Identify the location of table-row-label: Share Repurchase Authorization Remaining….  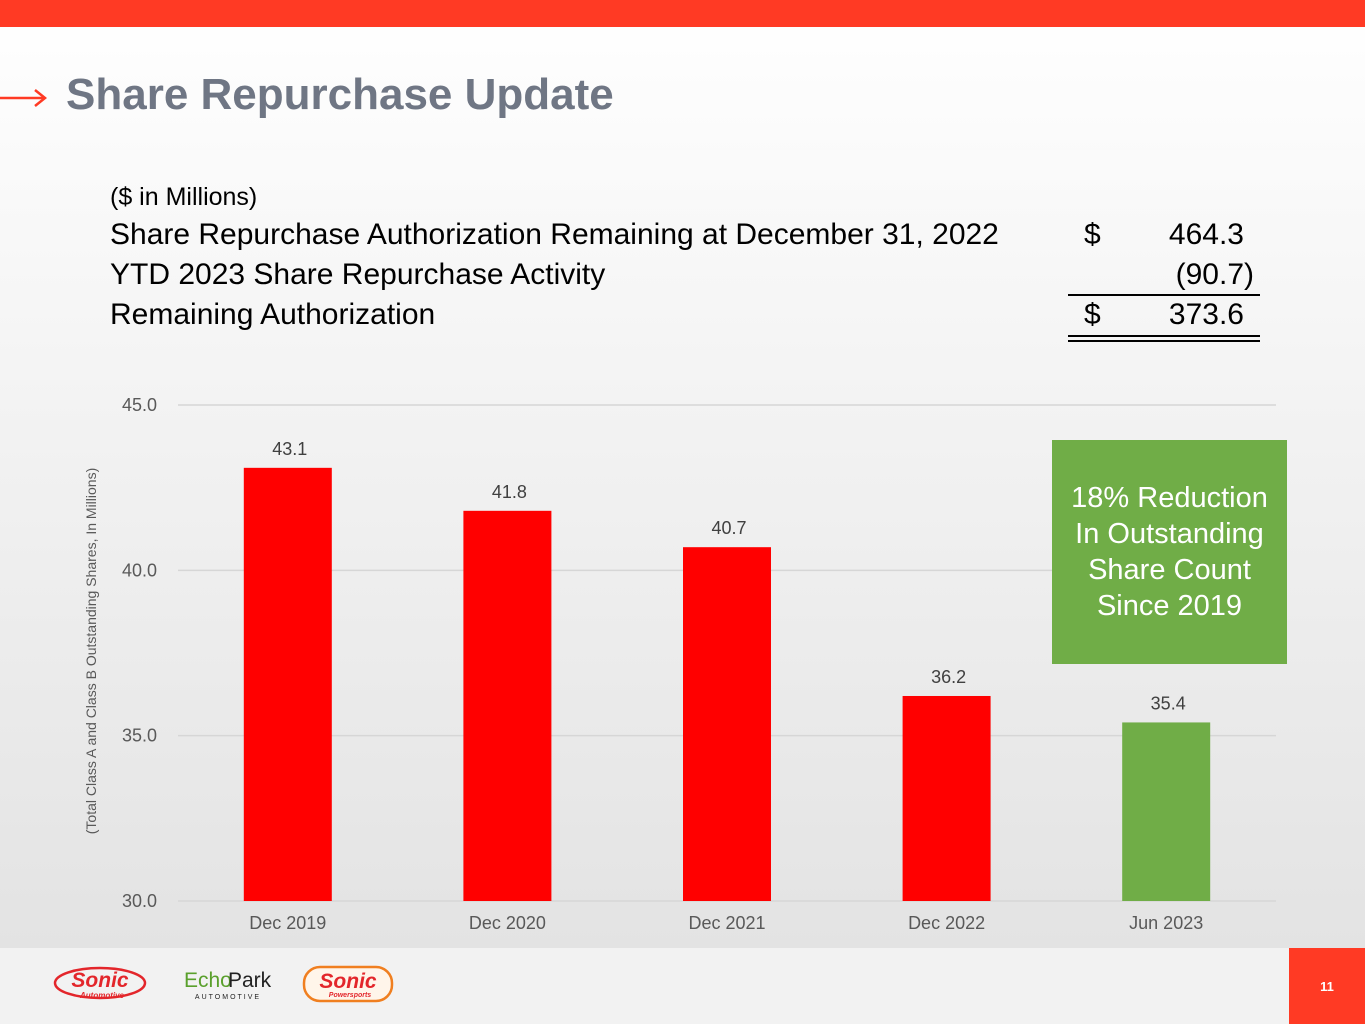
(554, 234).